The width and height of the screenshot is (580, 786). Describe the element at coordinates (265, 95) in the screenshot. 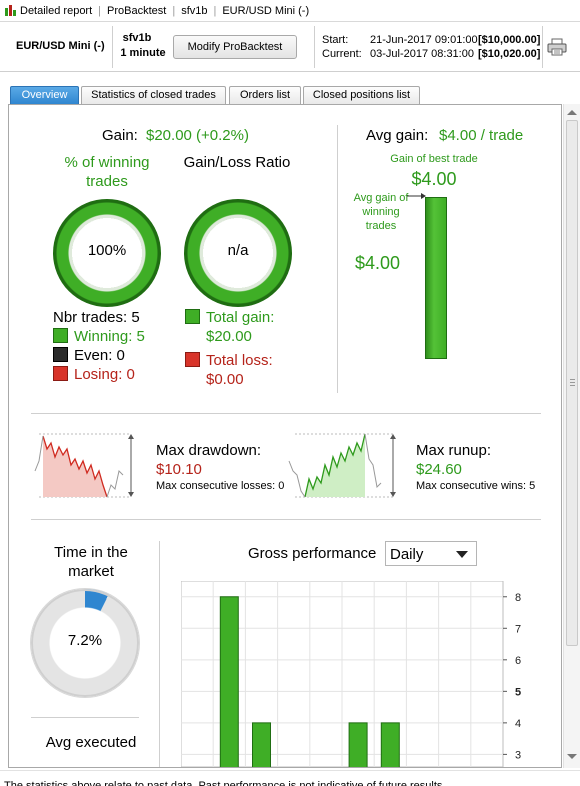

I see `tab-orders-list: Orders list` at that location.